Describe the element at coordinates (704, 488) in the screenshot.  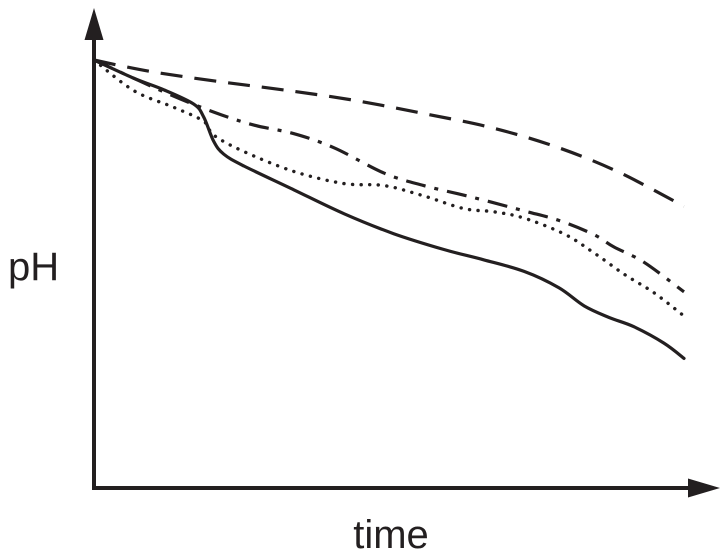
I see `x-axis-arrowhead` at that location.